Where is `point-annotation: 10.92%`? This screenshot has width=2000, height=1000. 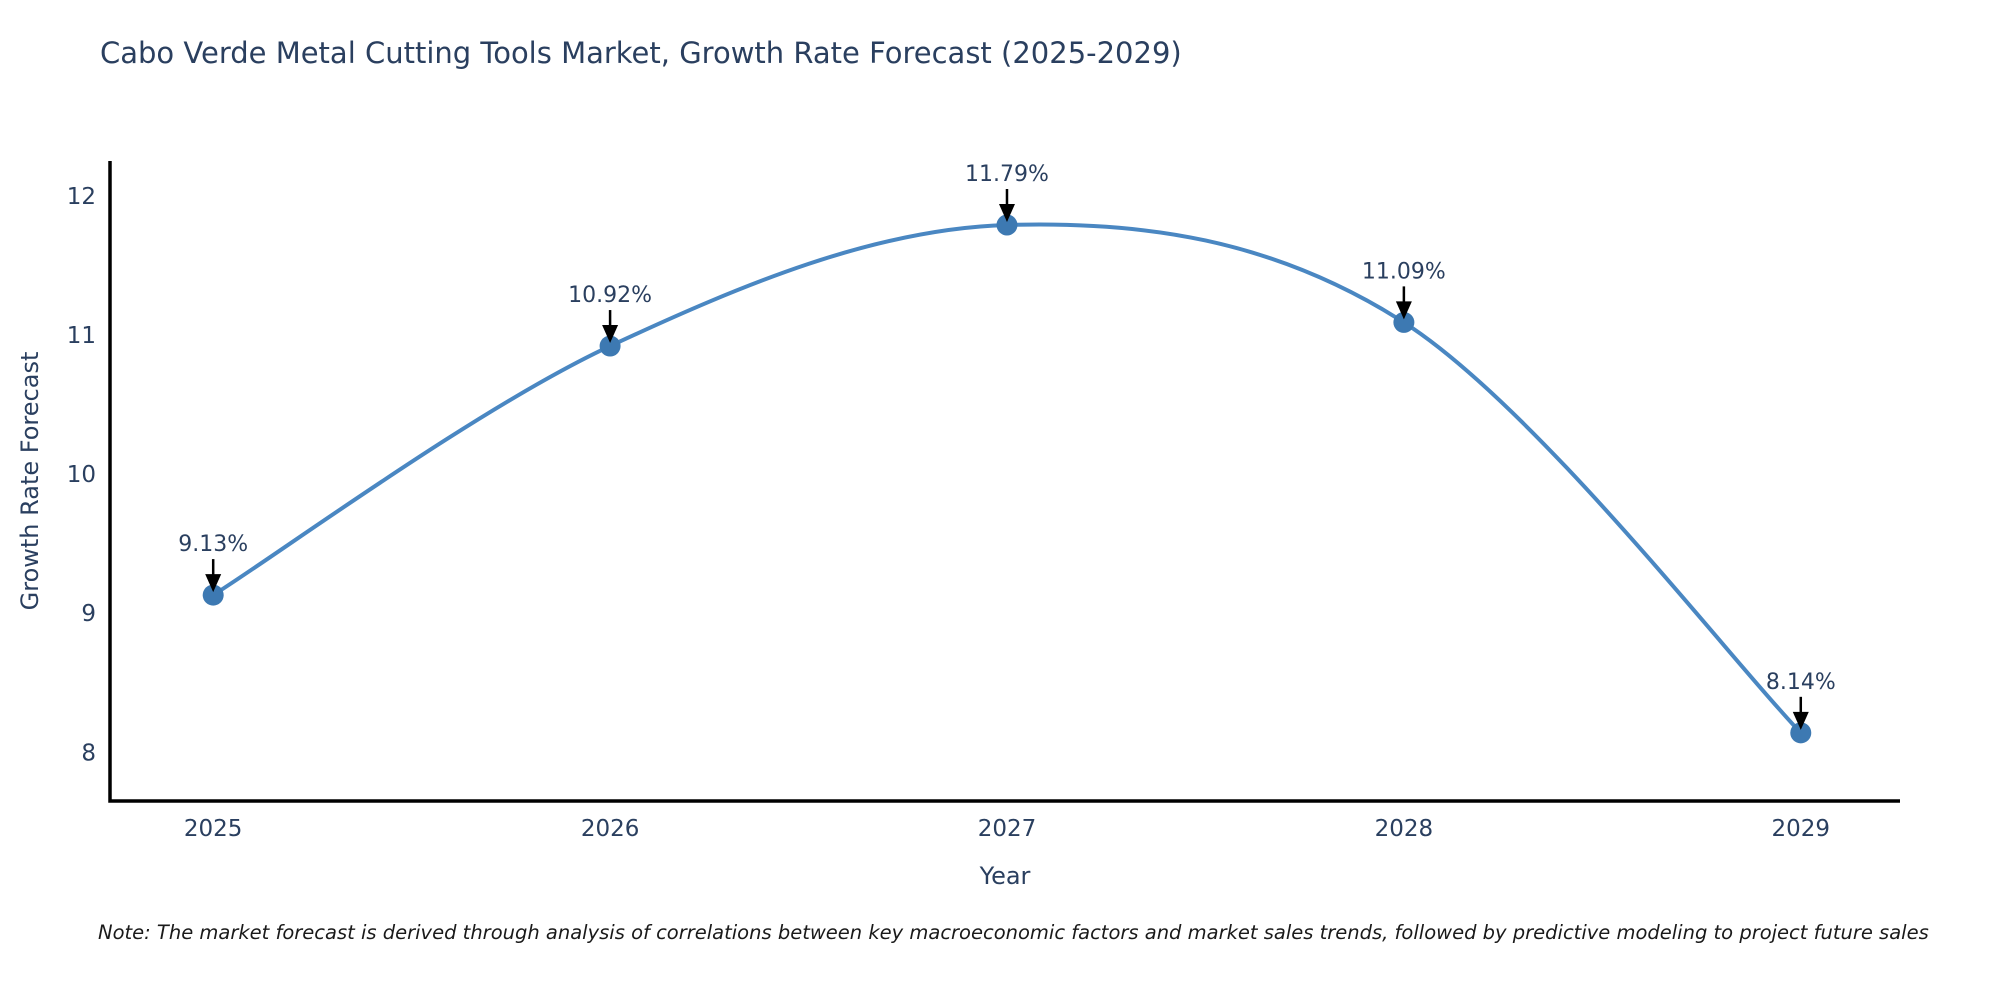
point-annotation: 10.92% is located at coordinates (610, 295).